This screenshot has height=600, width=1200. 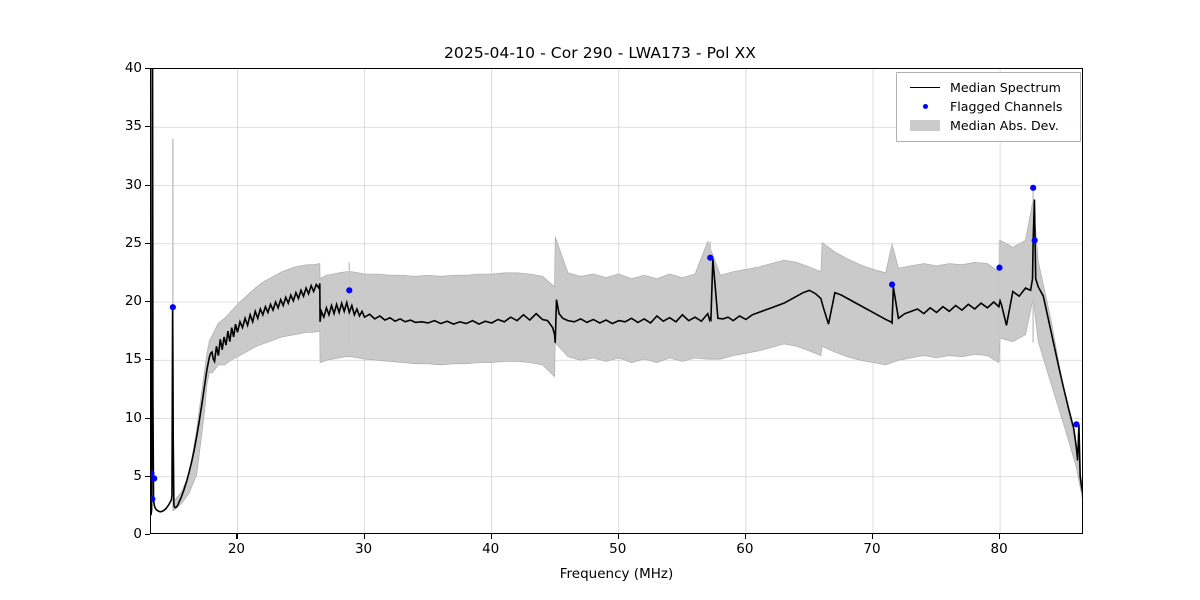 What do you see at coordinates (133, 184) in the screenshot?
I see `y-tick-label: 30` at bounding box center [133, 184].